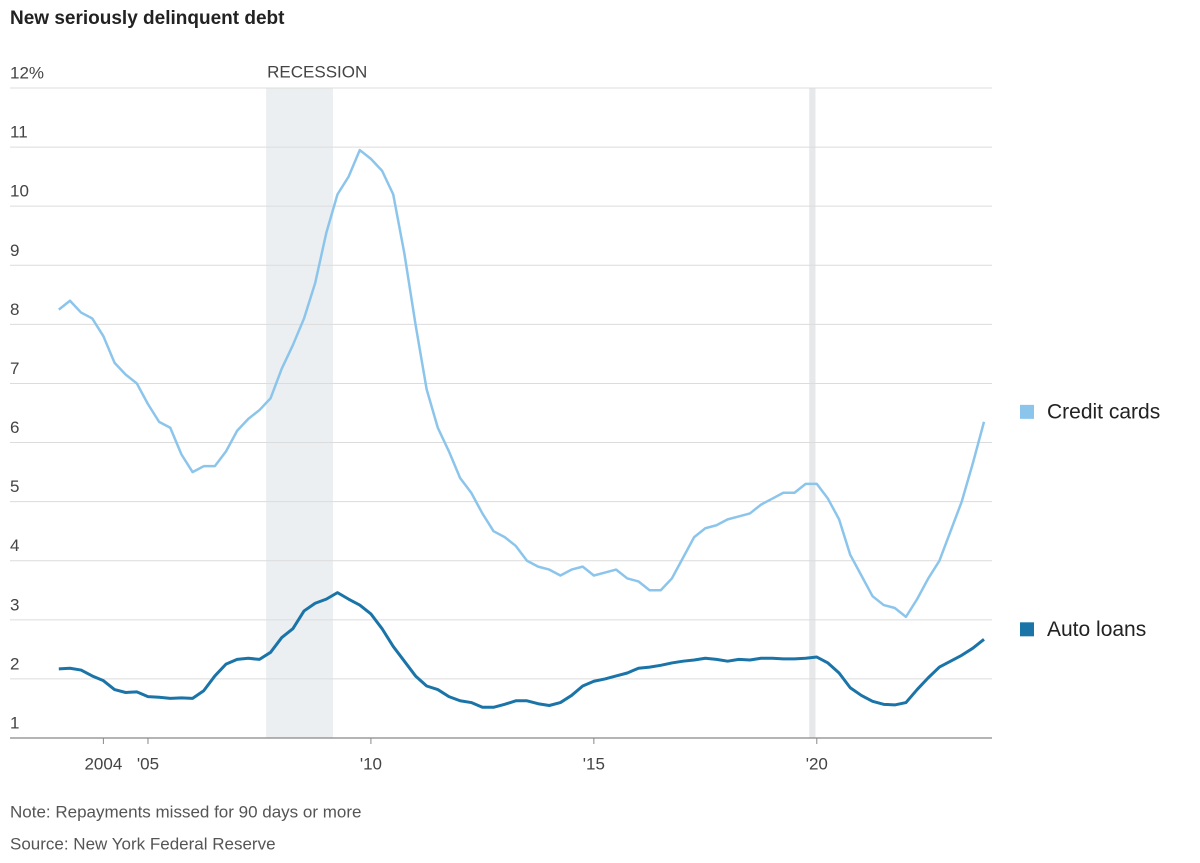 The height and width of the screenshot is (863, 1200). Describe the element at coordinates (19, 191) in the screenshot. I see `y-tick-label: 10` at that location.